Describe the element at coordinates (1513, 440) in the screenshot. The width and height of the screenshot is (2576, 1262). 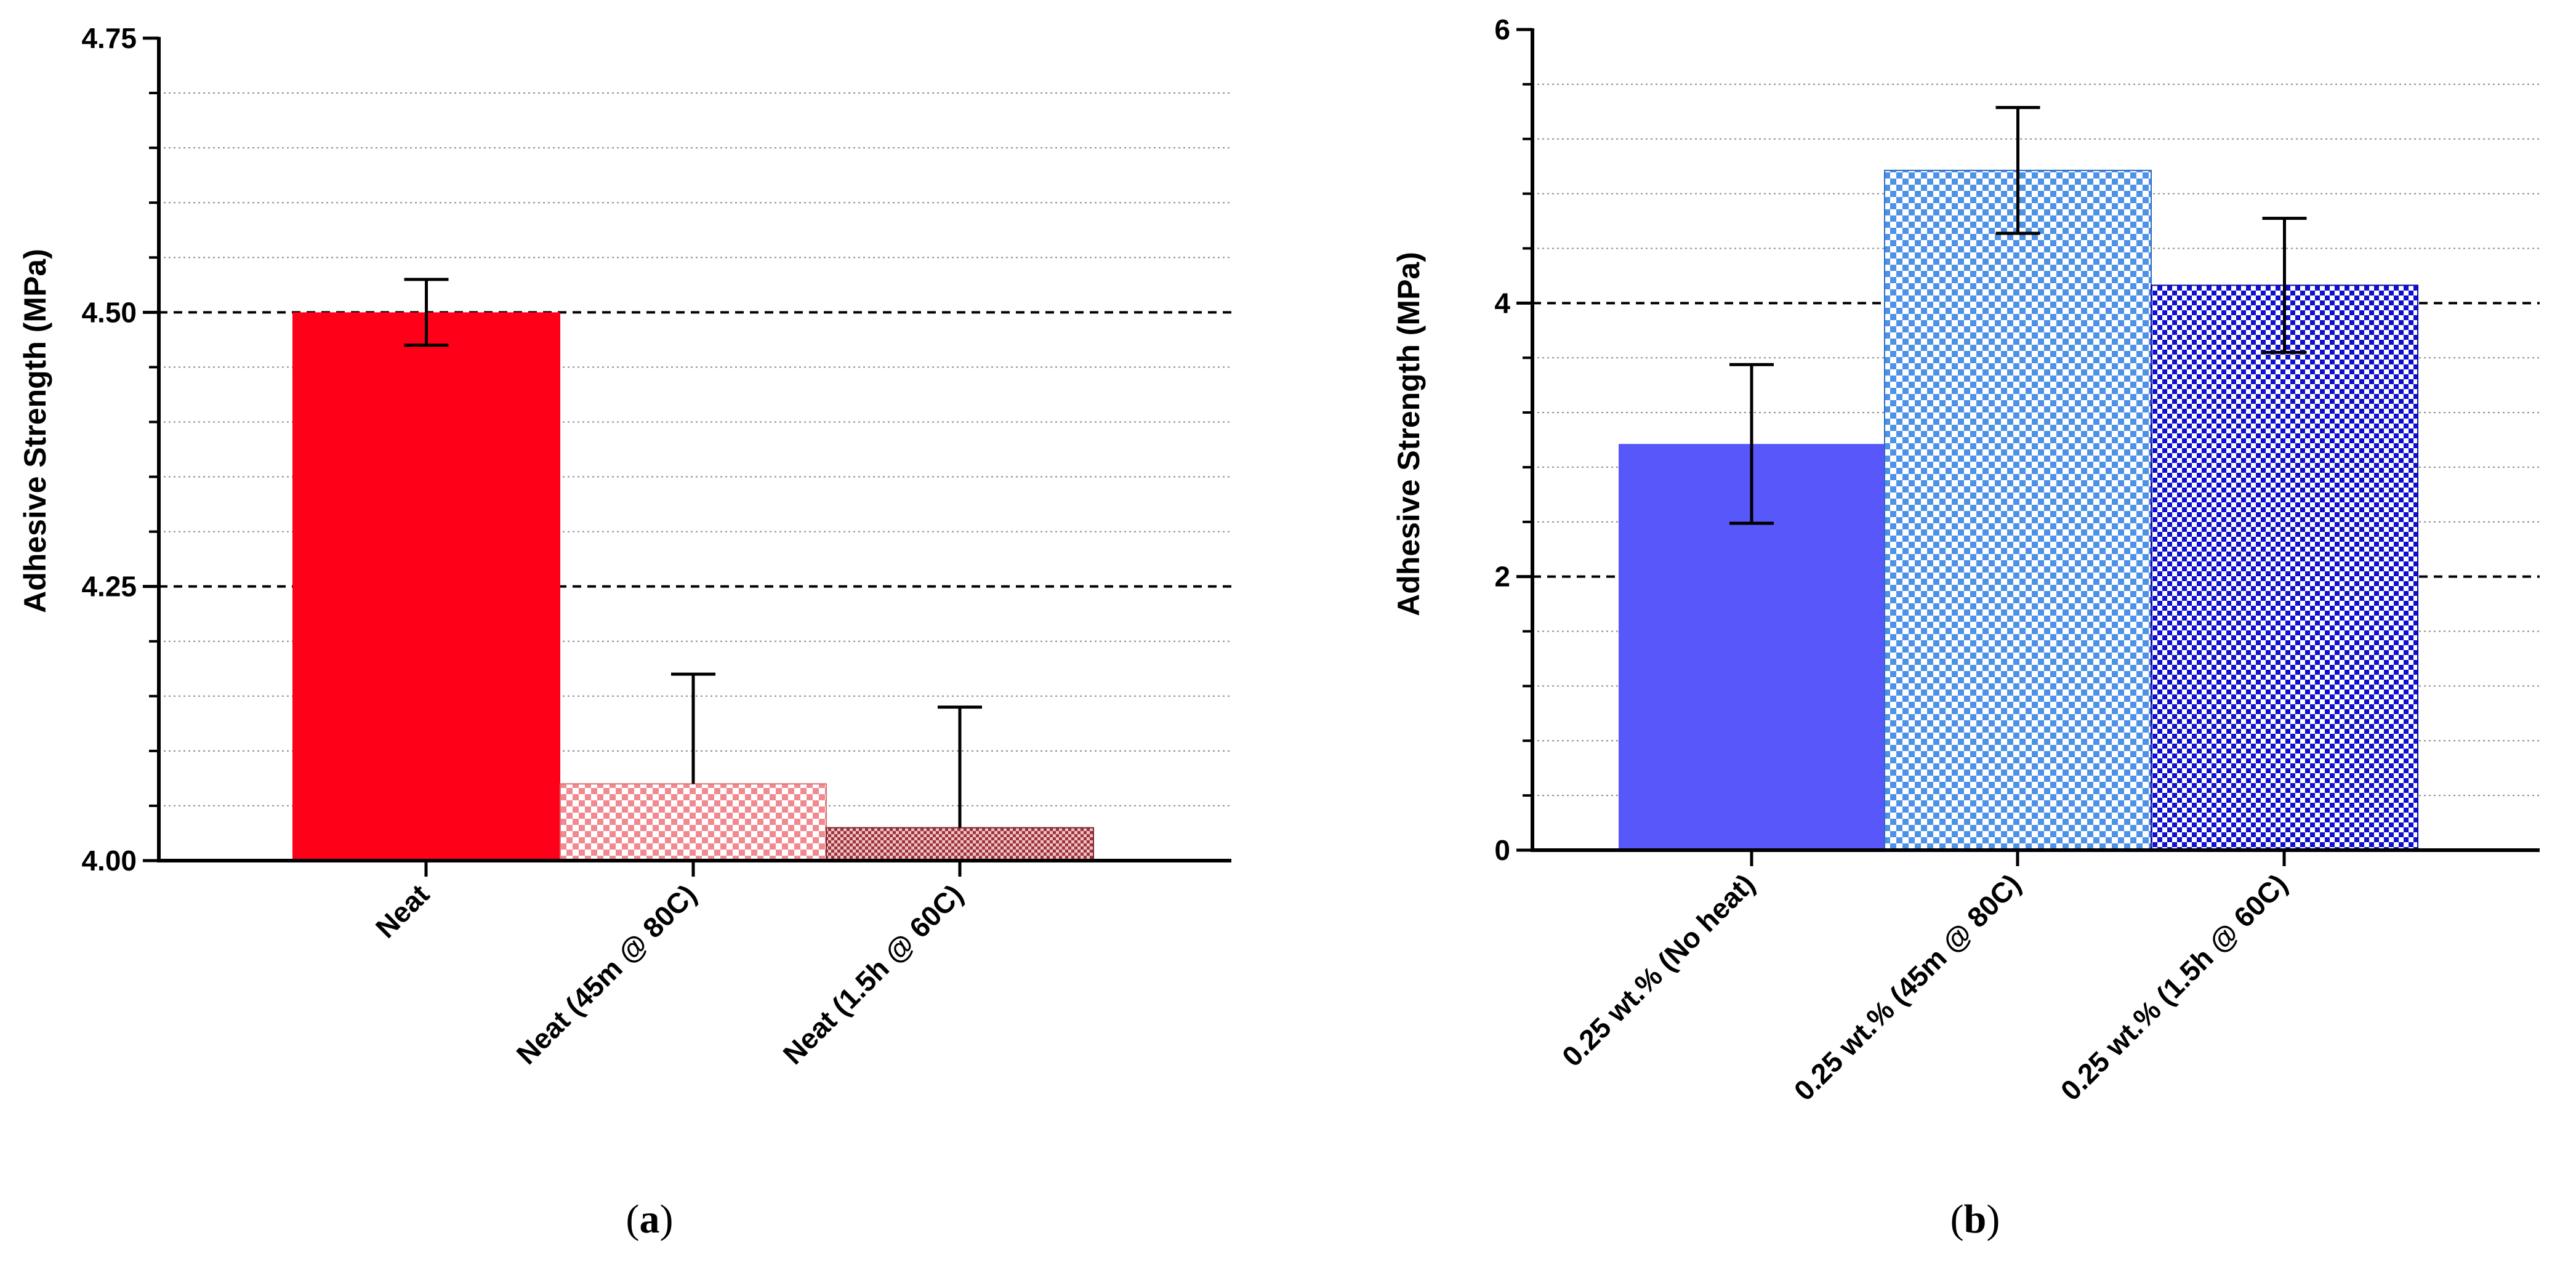
I see `y-ticks: 0 2 4 6` at that location.